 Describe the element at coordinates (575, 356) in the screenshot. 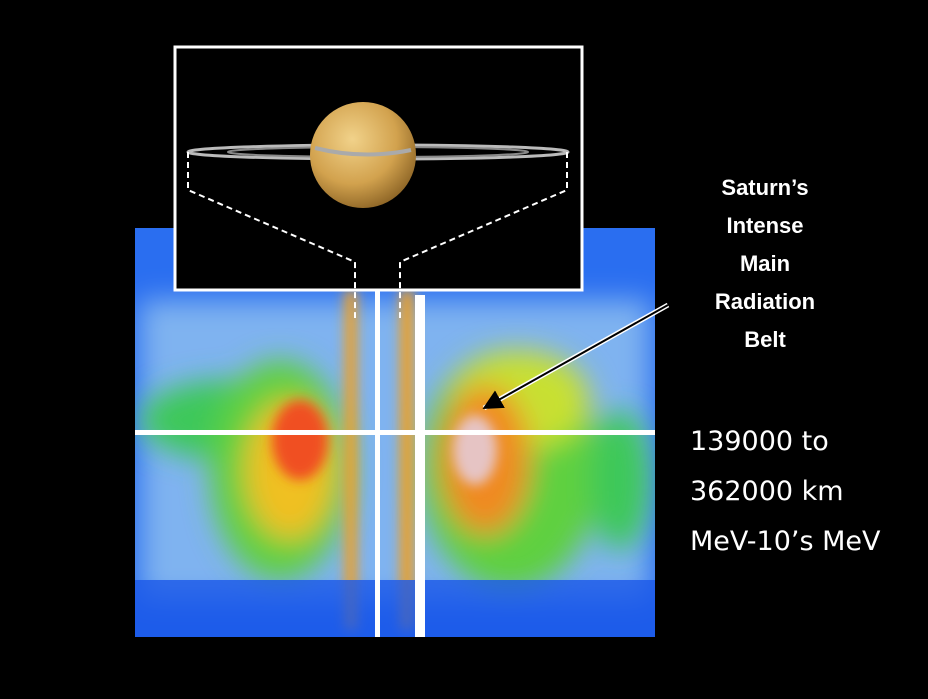

I see `arrow` at that location.